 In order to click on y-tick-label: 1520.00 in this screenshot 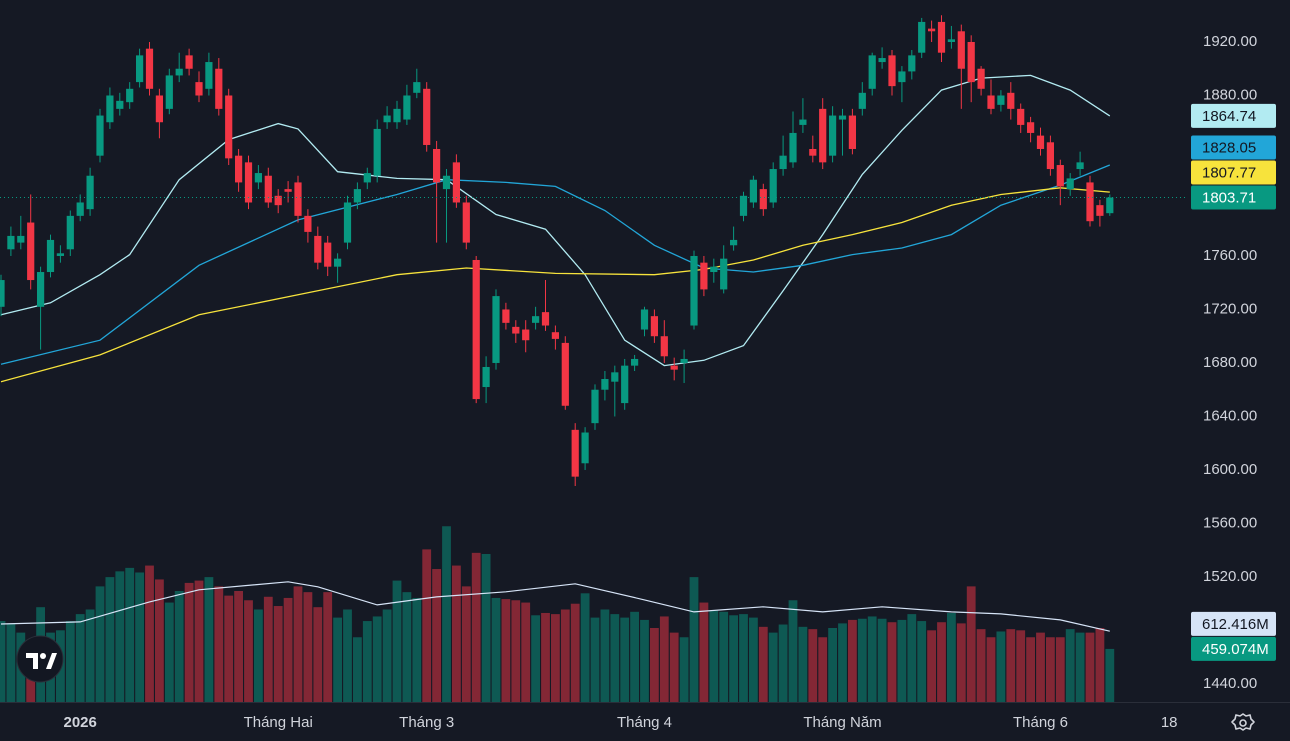, I will do `click(1230, 576)`.